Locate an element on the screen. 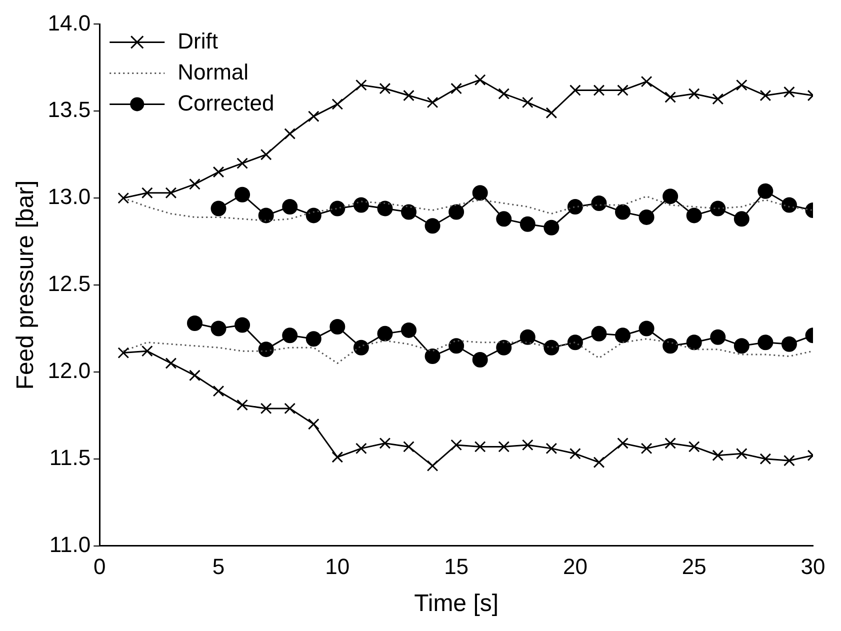  y-tick-label: 13.5 is located at coordinates (69, 109).